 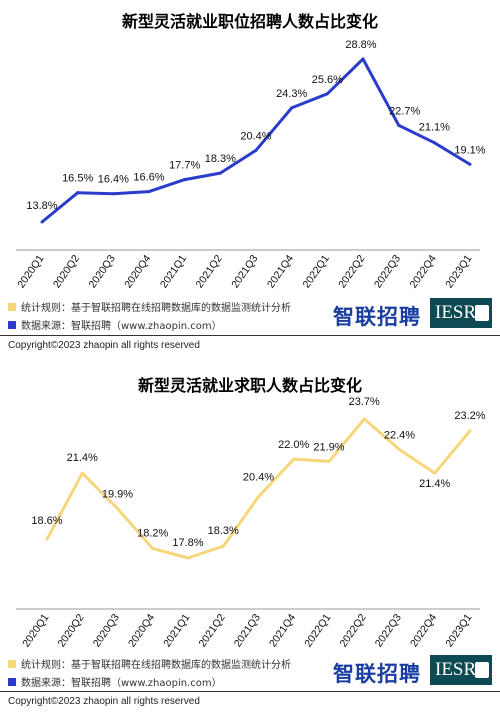 I want to click on data-label: 18.6%, so click(x=46, y=521).